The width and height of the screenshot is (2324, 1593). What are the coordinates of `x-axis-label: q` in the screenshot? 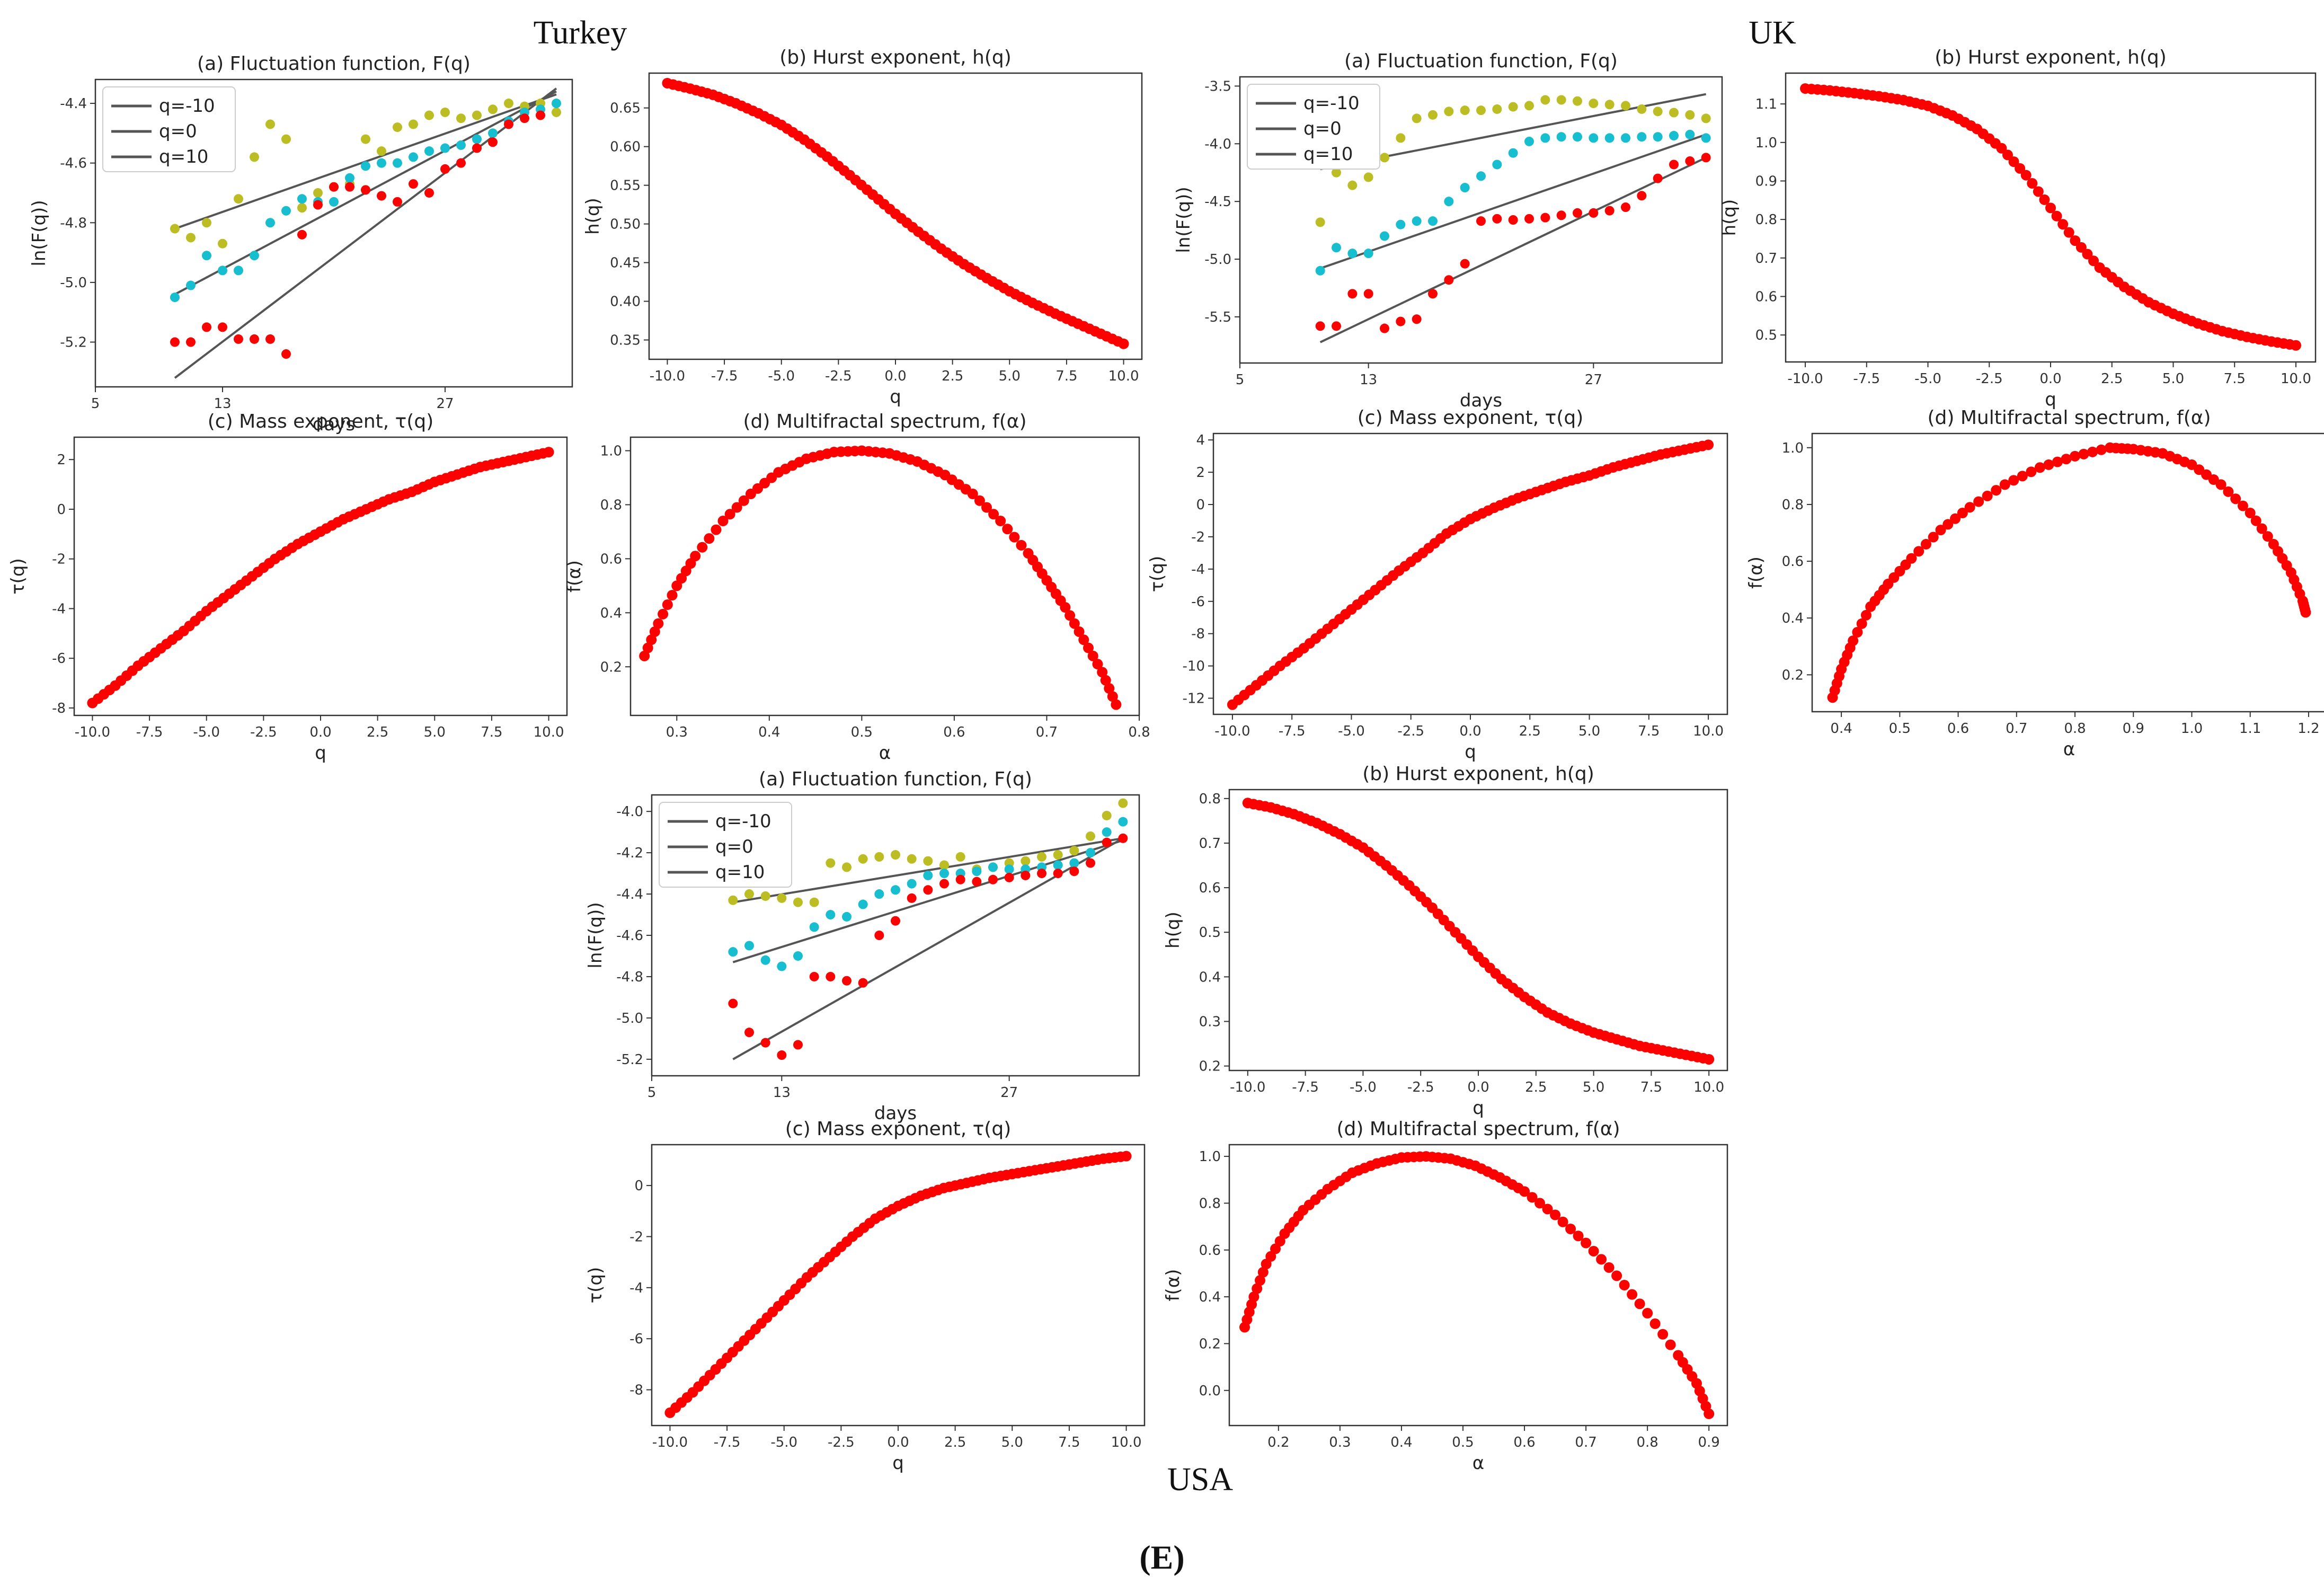 It's located at (895, 397).